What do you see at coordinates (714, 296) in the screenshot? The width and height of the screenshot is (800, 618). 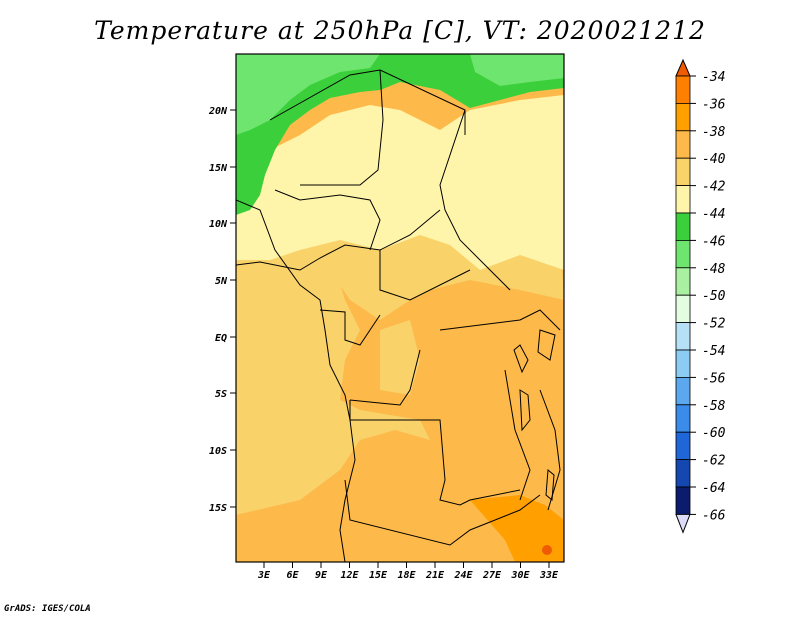 I see `legend-label: -50` at bounding box center [714, 296].